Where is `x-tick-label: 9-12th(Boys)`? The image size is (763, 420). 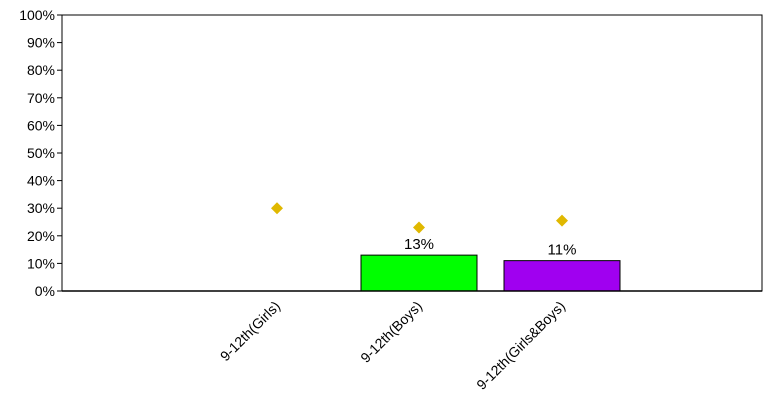 x-tick-label: 9-12th(Boys) is located at coordinates (391, 332).